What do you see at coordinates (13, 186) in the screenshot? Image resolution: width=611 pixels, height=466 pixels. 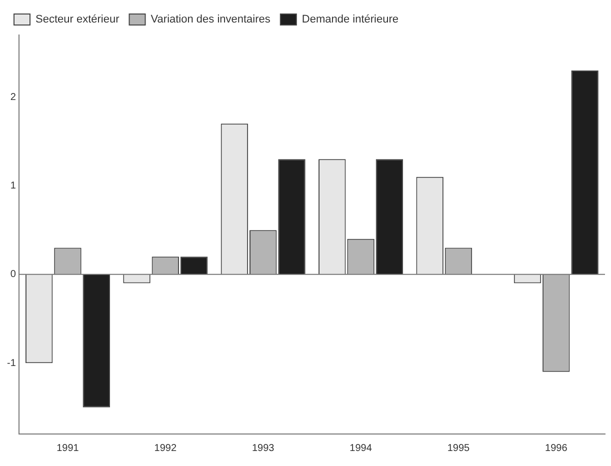 I see `y-tick-label: 1` at bounding box center [13, 186].